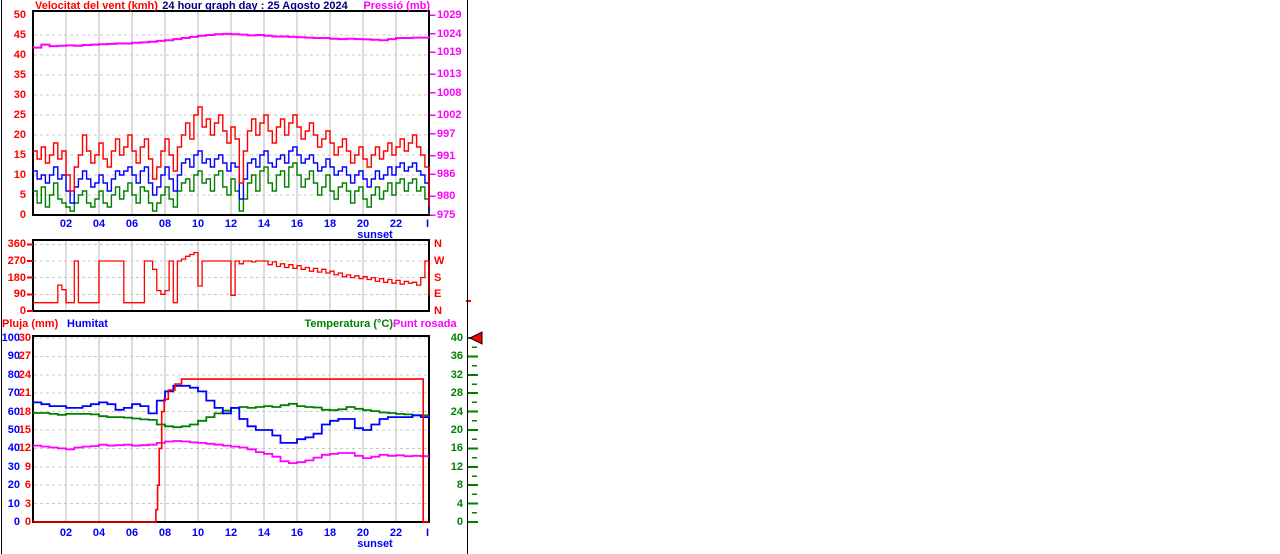 The height and width of the screenshot is (554, 1280). Describe the element at coordinates (456, 356) in the screenshot. I see `temperature-tick-label: 36` at that location.